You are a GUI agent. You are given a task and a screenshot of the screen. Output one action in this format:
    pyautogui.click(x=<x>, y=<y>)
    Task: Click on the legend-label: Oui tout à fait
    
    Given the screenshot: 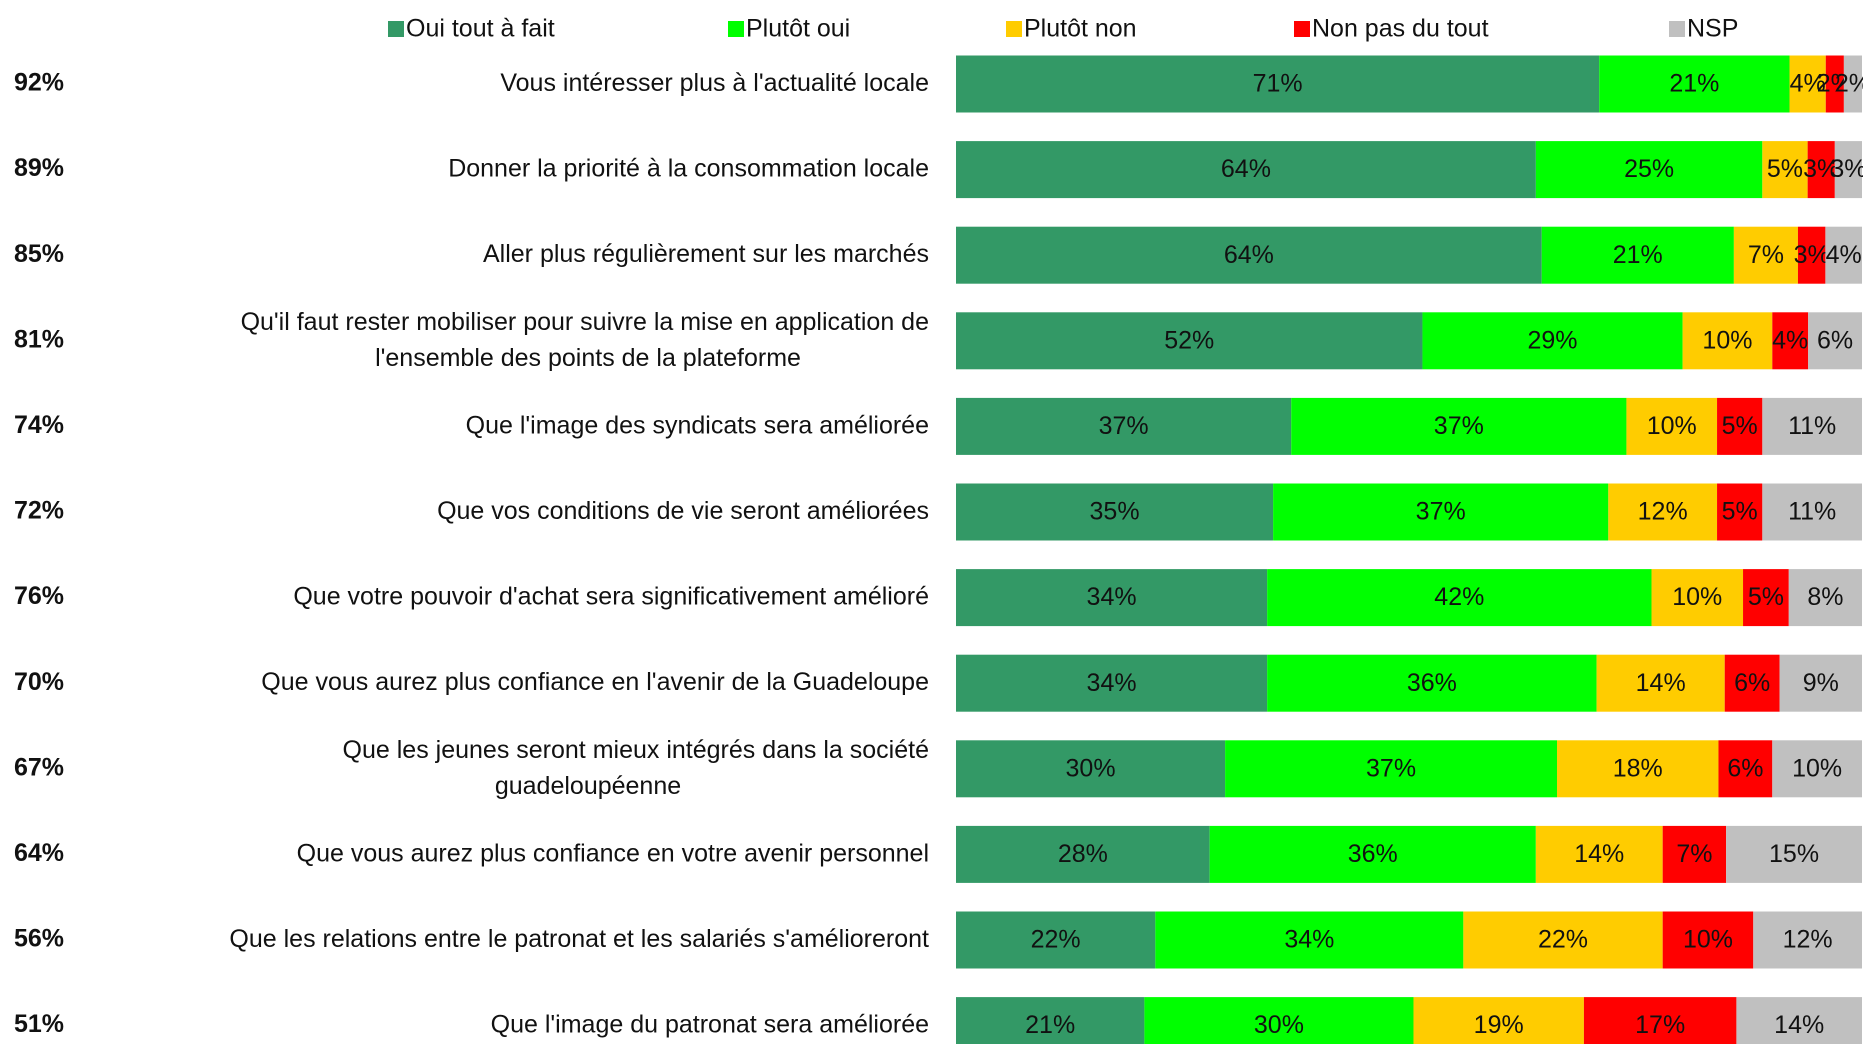 What is the action you would take?
    pyautogui.click(x=480, y=29)
    